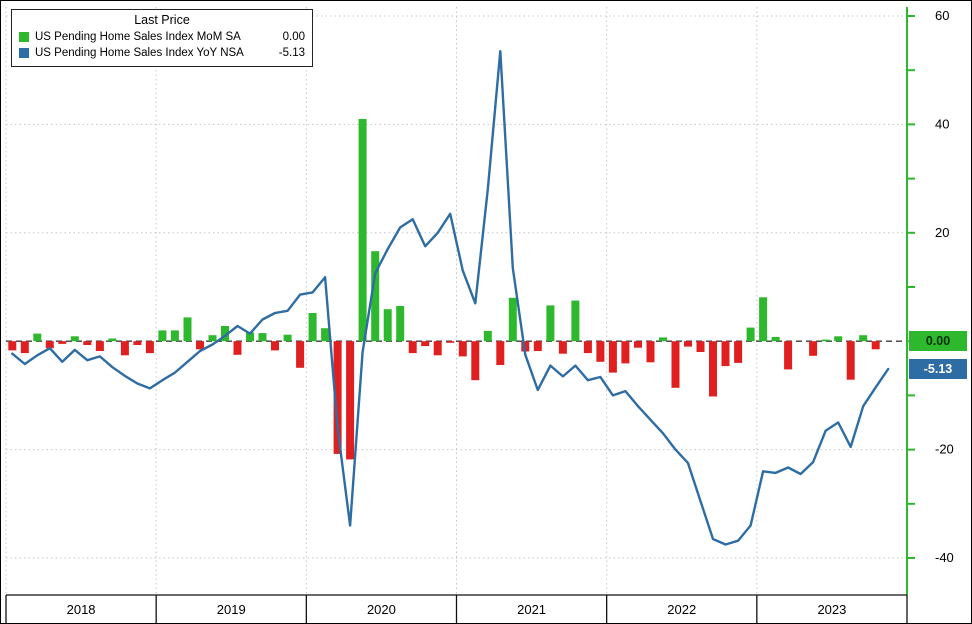 This screenshot has height=624, width=972. What do you see at coordinates (831, 609) in the screenshot?
I see `x-axis-label: 2023` at bounding box center [831, 609].